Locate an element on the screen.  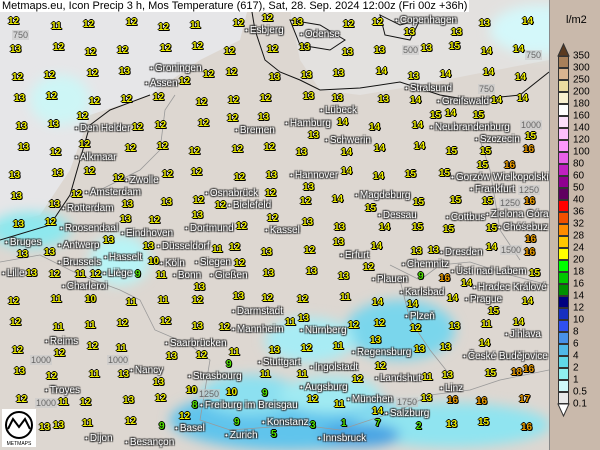
city-label: Amsterdam is located at coordinates (113, 192).